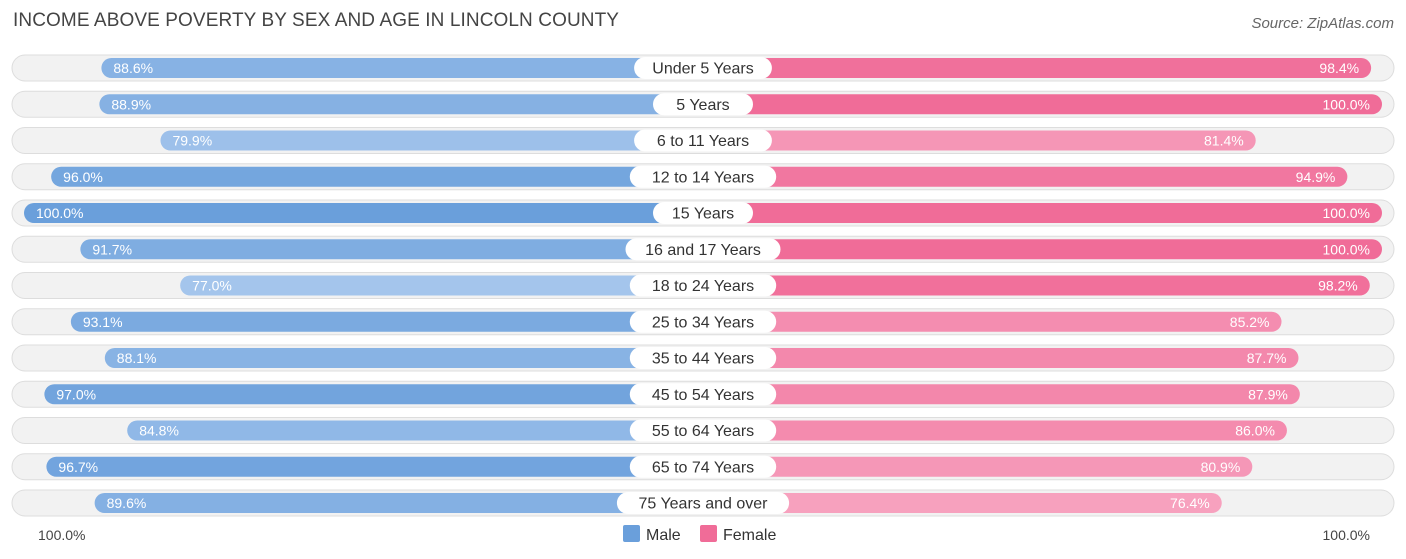 Image resolution: width=1406 pixels, height=559 pixels. I want to click on category-pill-45-to-54-years, so click(703, 394).